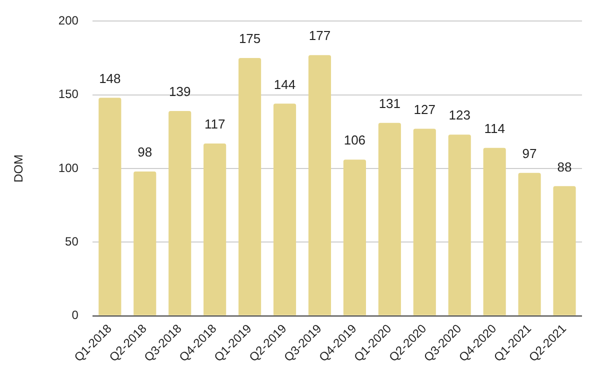  What do you see at coordinates (72, 241) in the screenshot?
I see `y-tick-label: 50` at bounding box center [72, 241].